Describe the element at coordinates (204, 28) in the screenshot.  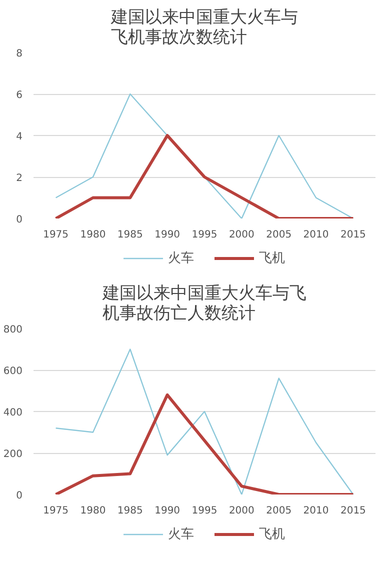
I see `chart-title: 建国以来中国重大火车与飞机事故次数统计` at that location.